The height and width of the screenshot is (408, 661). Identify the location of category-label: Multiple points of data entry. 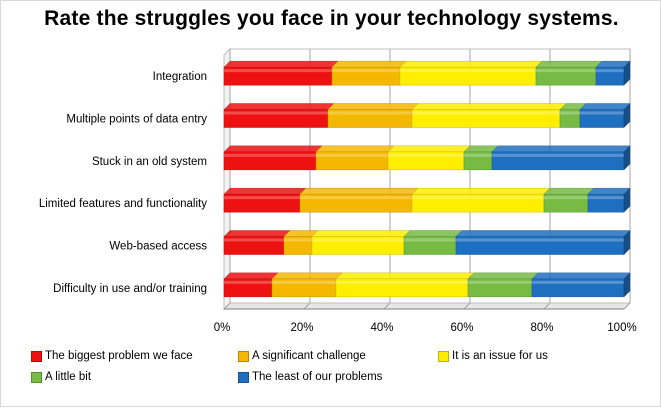
(136, 120).